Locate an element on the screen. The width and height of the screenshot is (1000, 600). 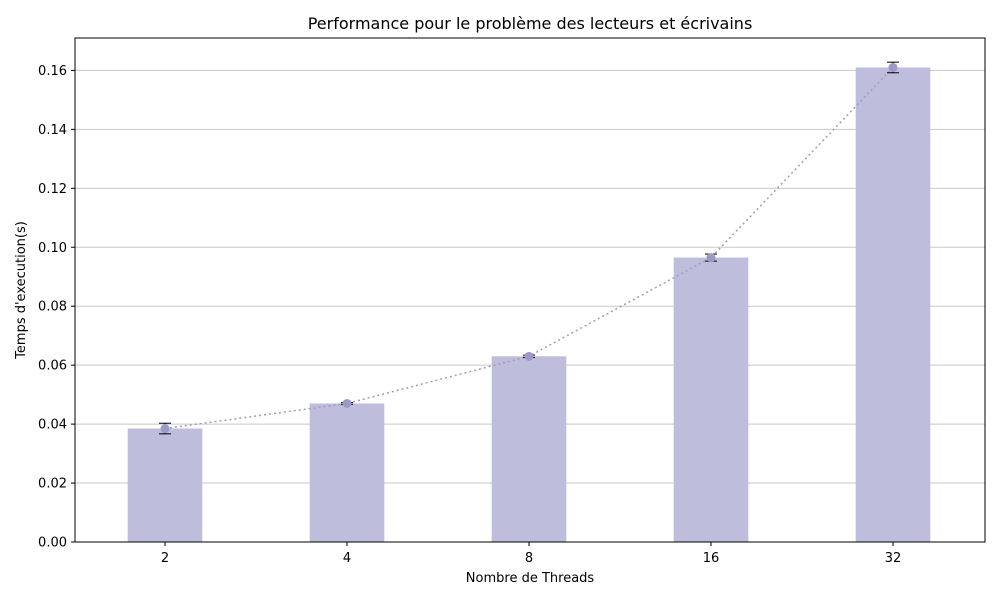
x-axis-label: Nombre de Threads is located at coordinates (530, 578).